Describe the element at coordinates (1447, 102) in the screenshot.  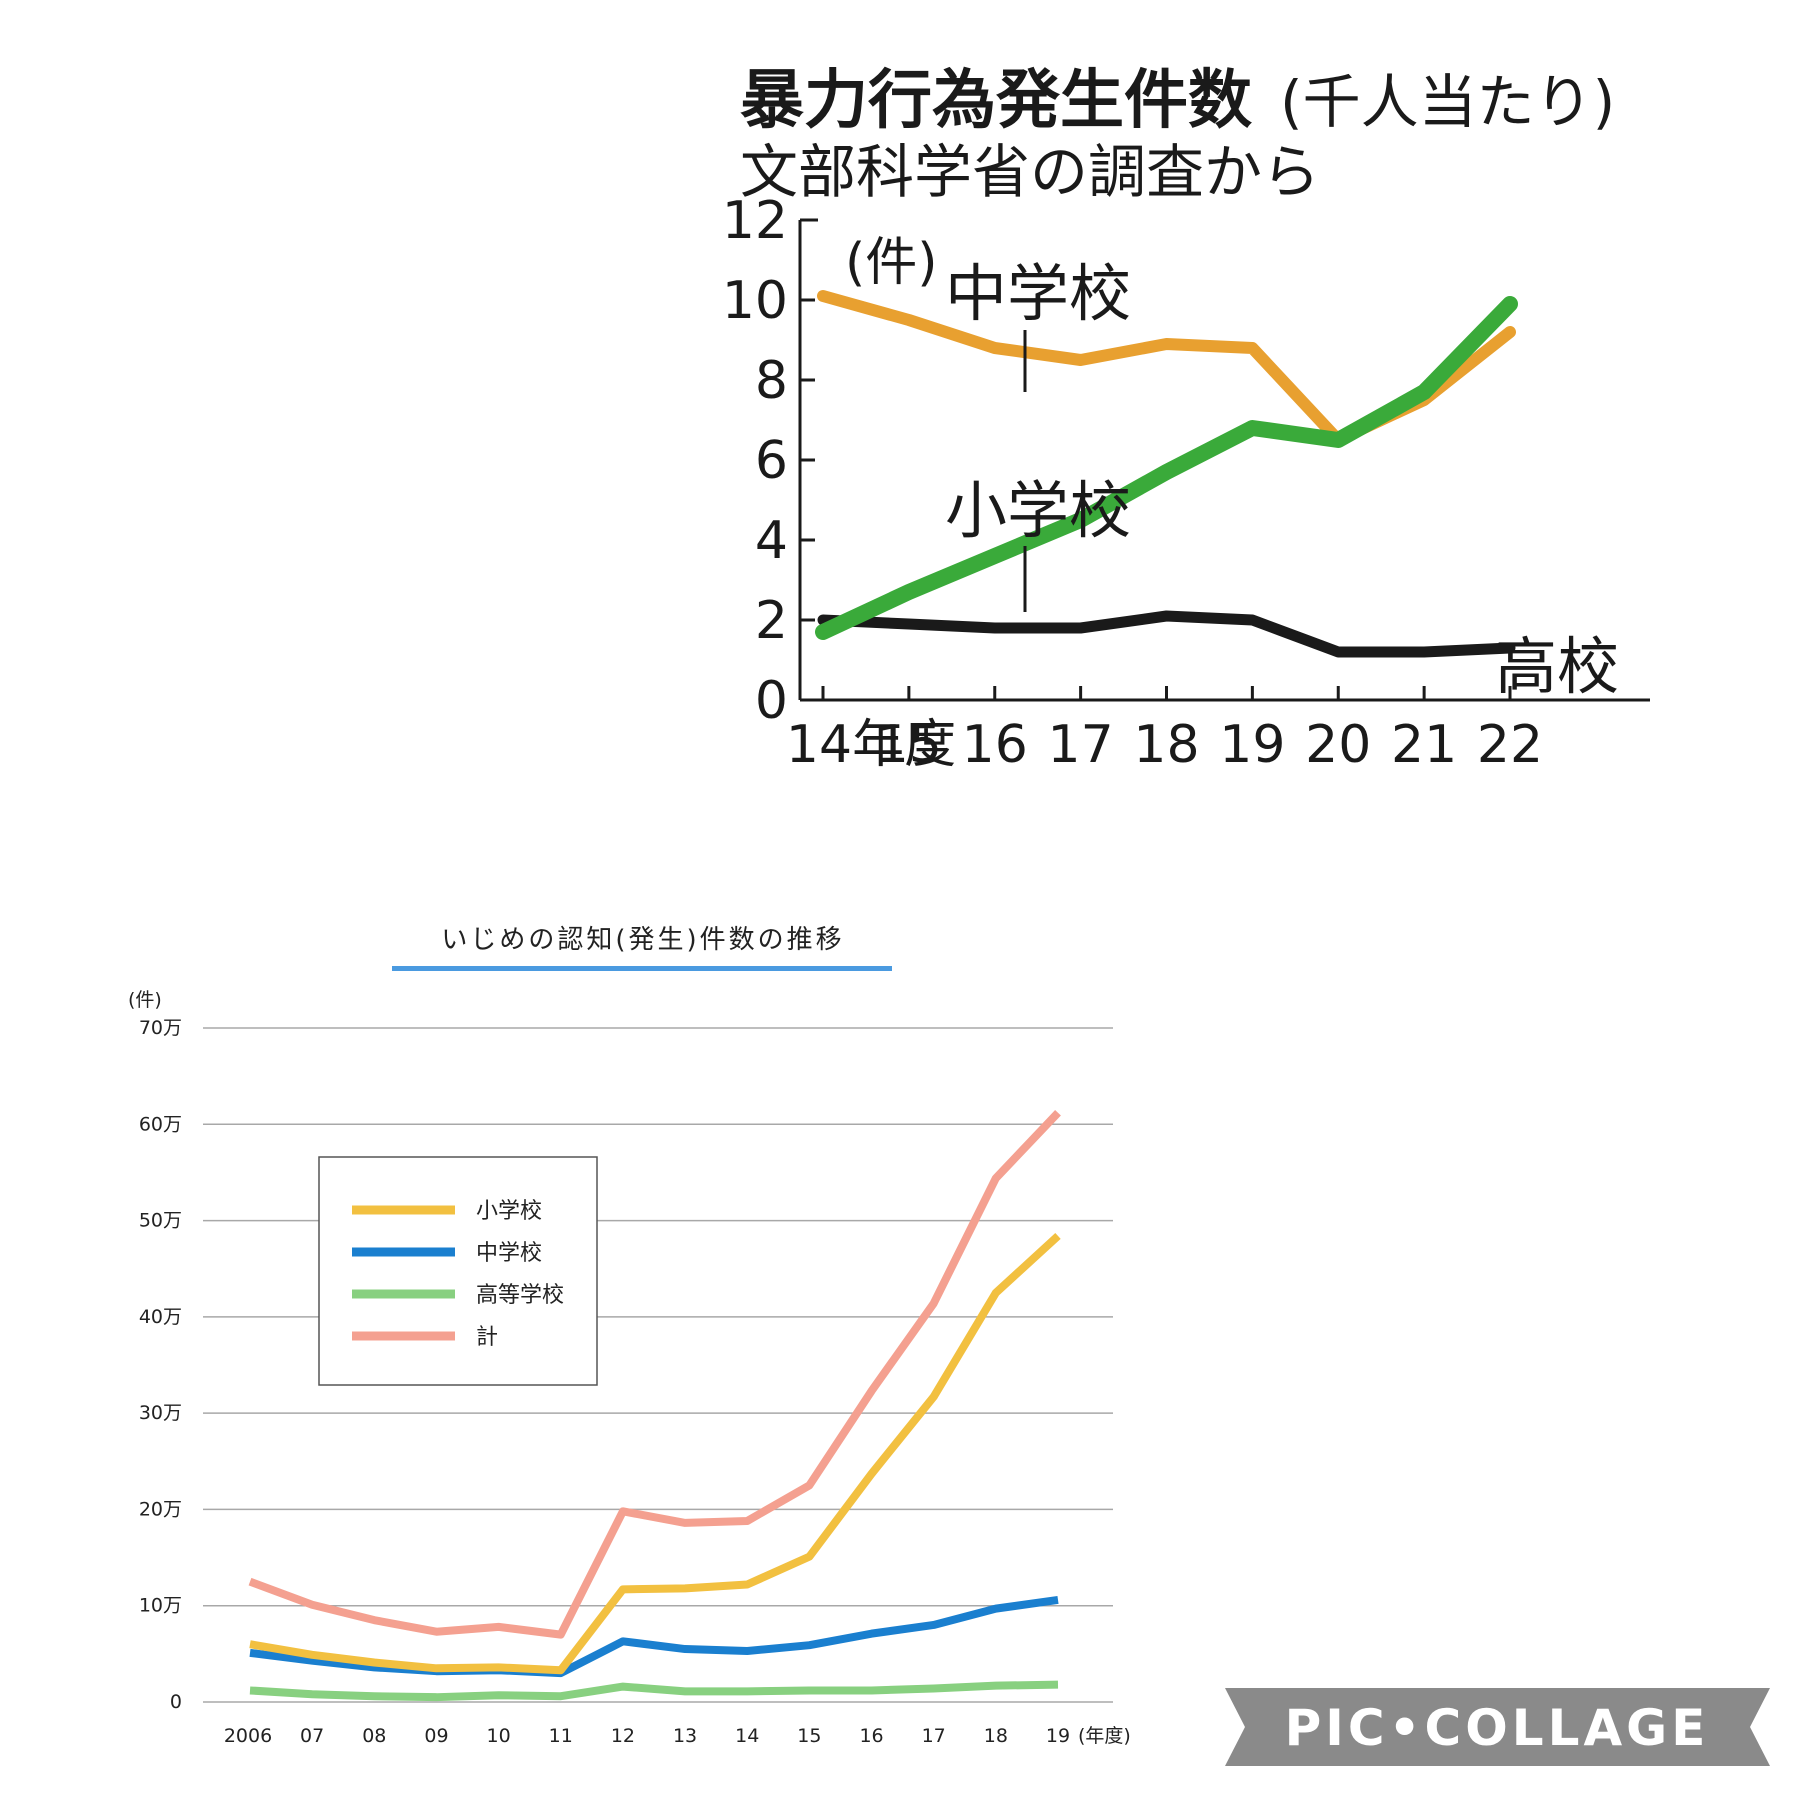
I see `top-chart-title-suffix: (千人当たり)` at that location.